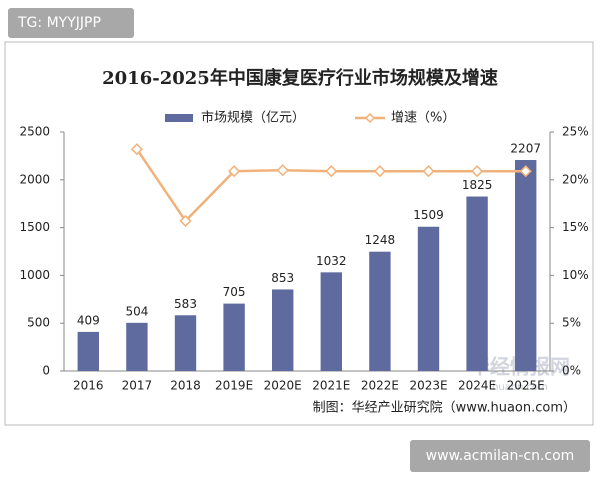  Describe the element at coordinates (300, 78) in the screenshot. I see `chart-title: 2016-2025年中国康复医疗行业市场规模及增速` at that location.